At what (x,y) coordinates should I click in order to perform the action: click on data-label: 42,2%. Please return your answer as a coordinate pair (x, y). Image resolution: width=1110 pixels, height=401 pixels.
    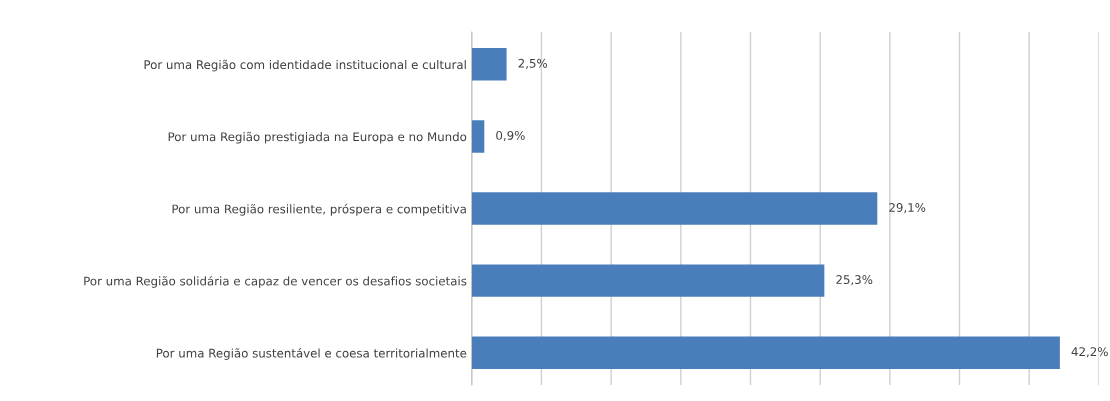
    Looking at the image, I should click on (1089, 352).